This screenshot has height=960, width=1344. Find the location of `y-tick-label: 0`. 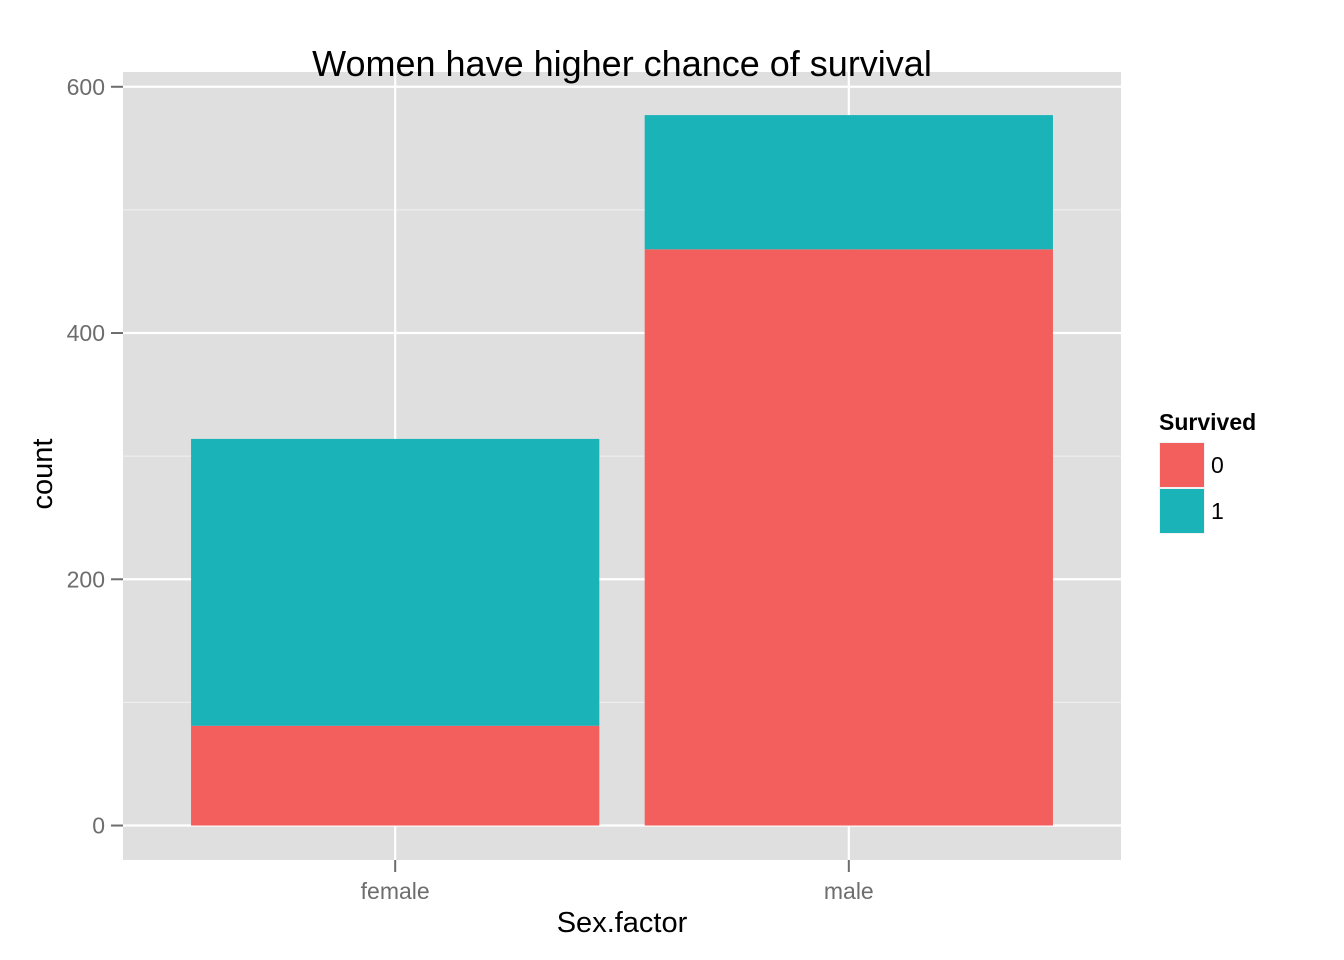

y-tick-label: 0 is located at coordinates (98, 826).